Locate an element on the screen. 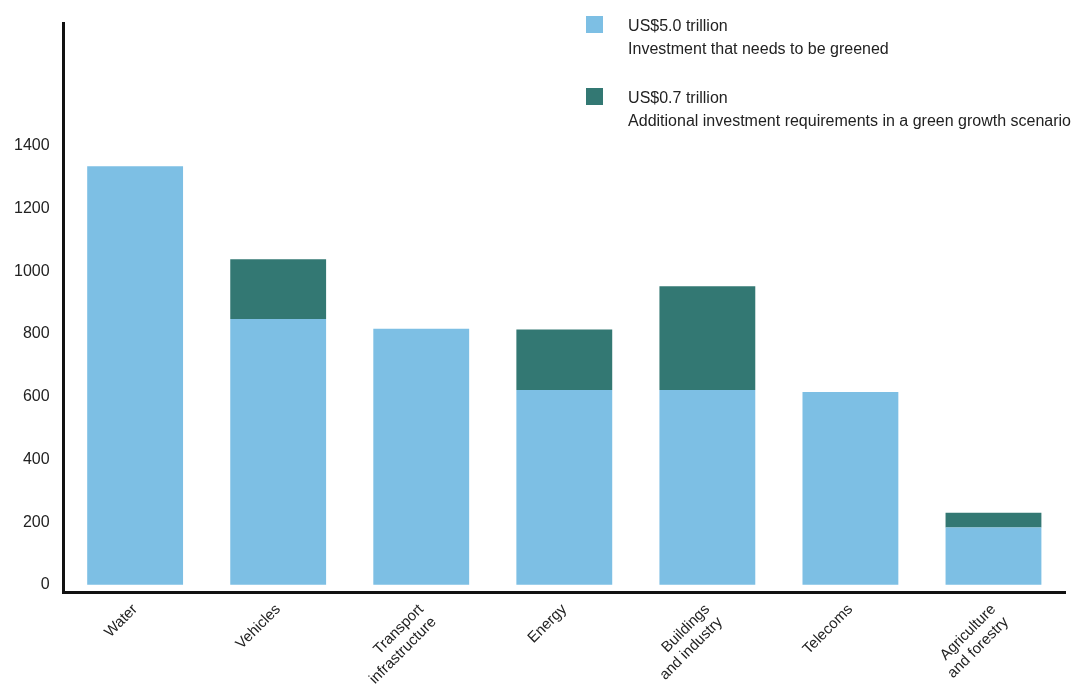 This screenshot has width=1075, height=696. y-tick-label: 400 is located at coordinates (36, 458).